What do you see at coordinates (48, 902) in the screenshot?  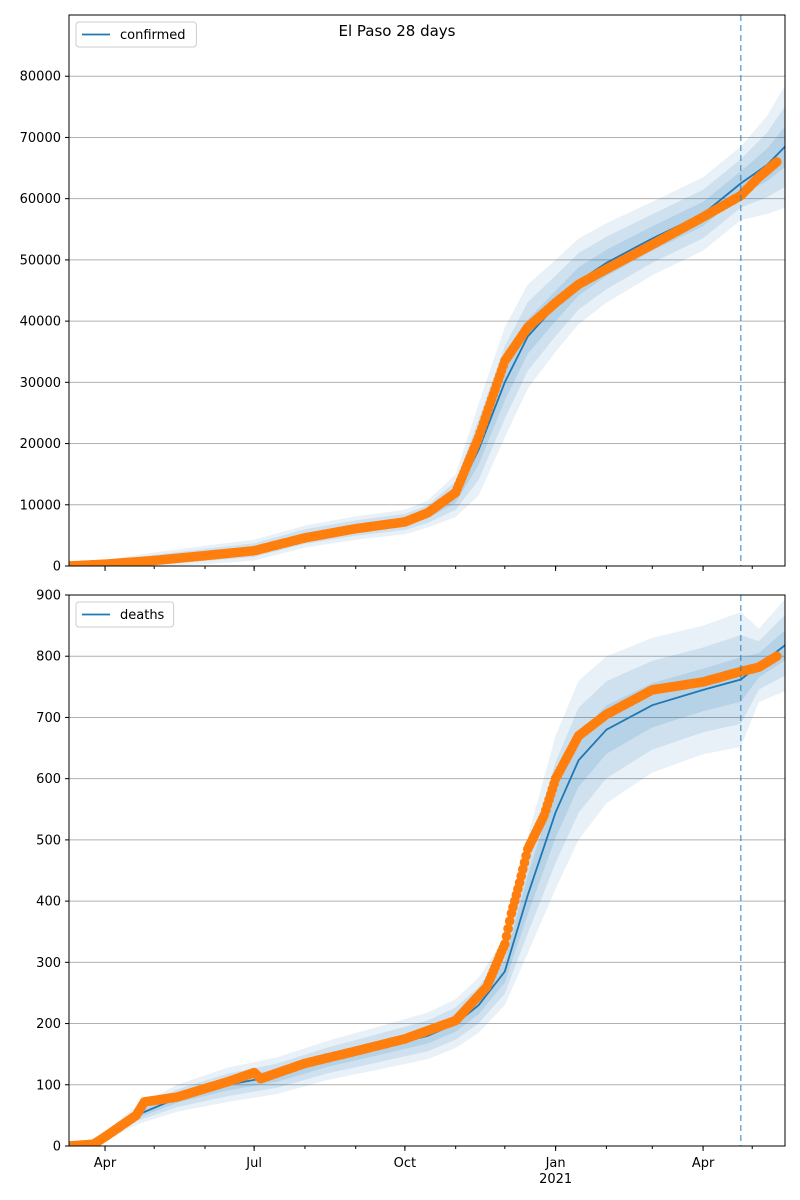 I see `y-tick-label-400: 400` at bounding box center [48, 902].